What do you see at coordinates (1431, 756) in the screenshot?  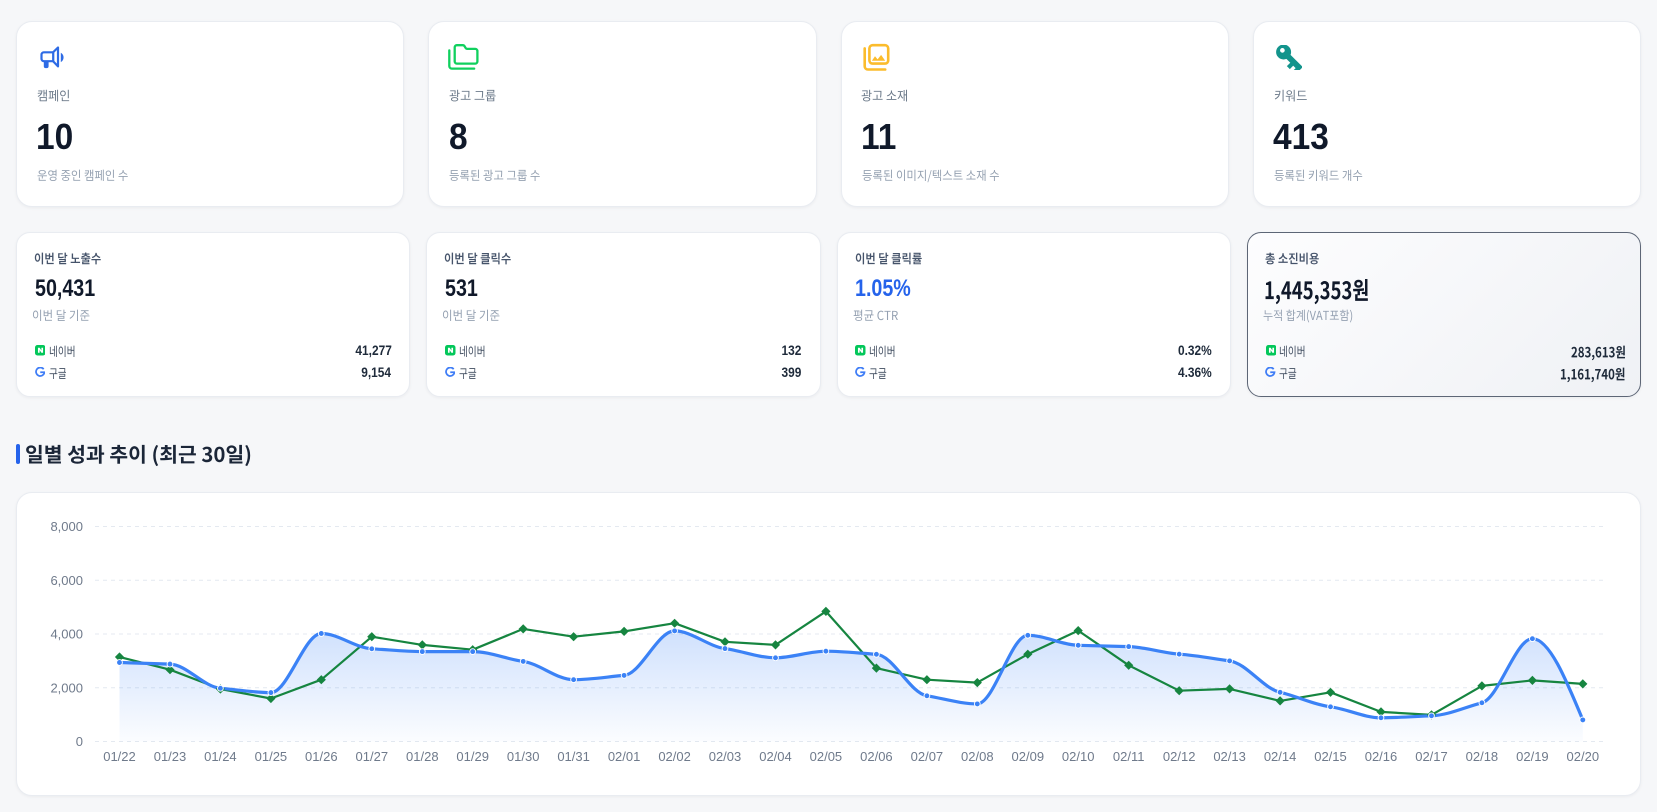 I see `svg-text: 02/17` at bounding box center [1431, 756].